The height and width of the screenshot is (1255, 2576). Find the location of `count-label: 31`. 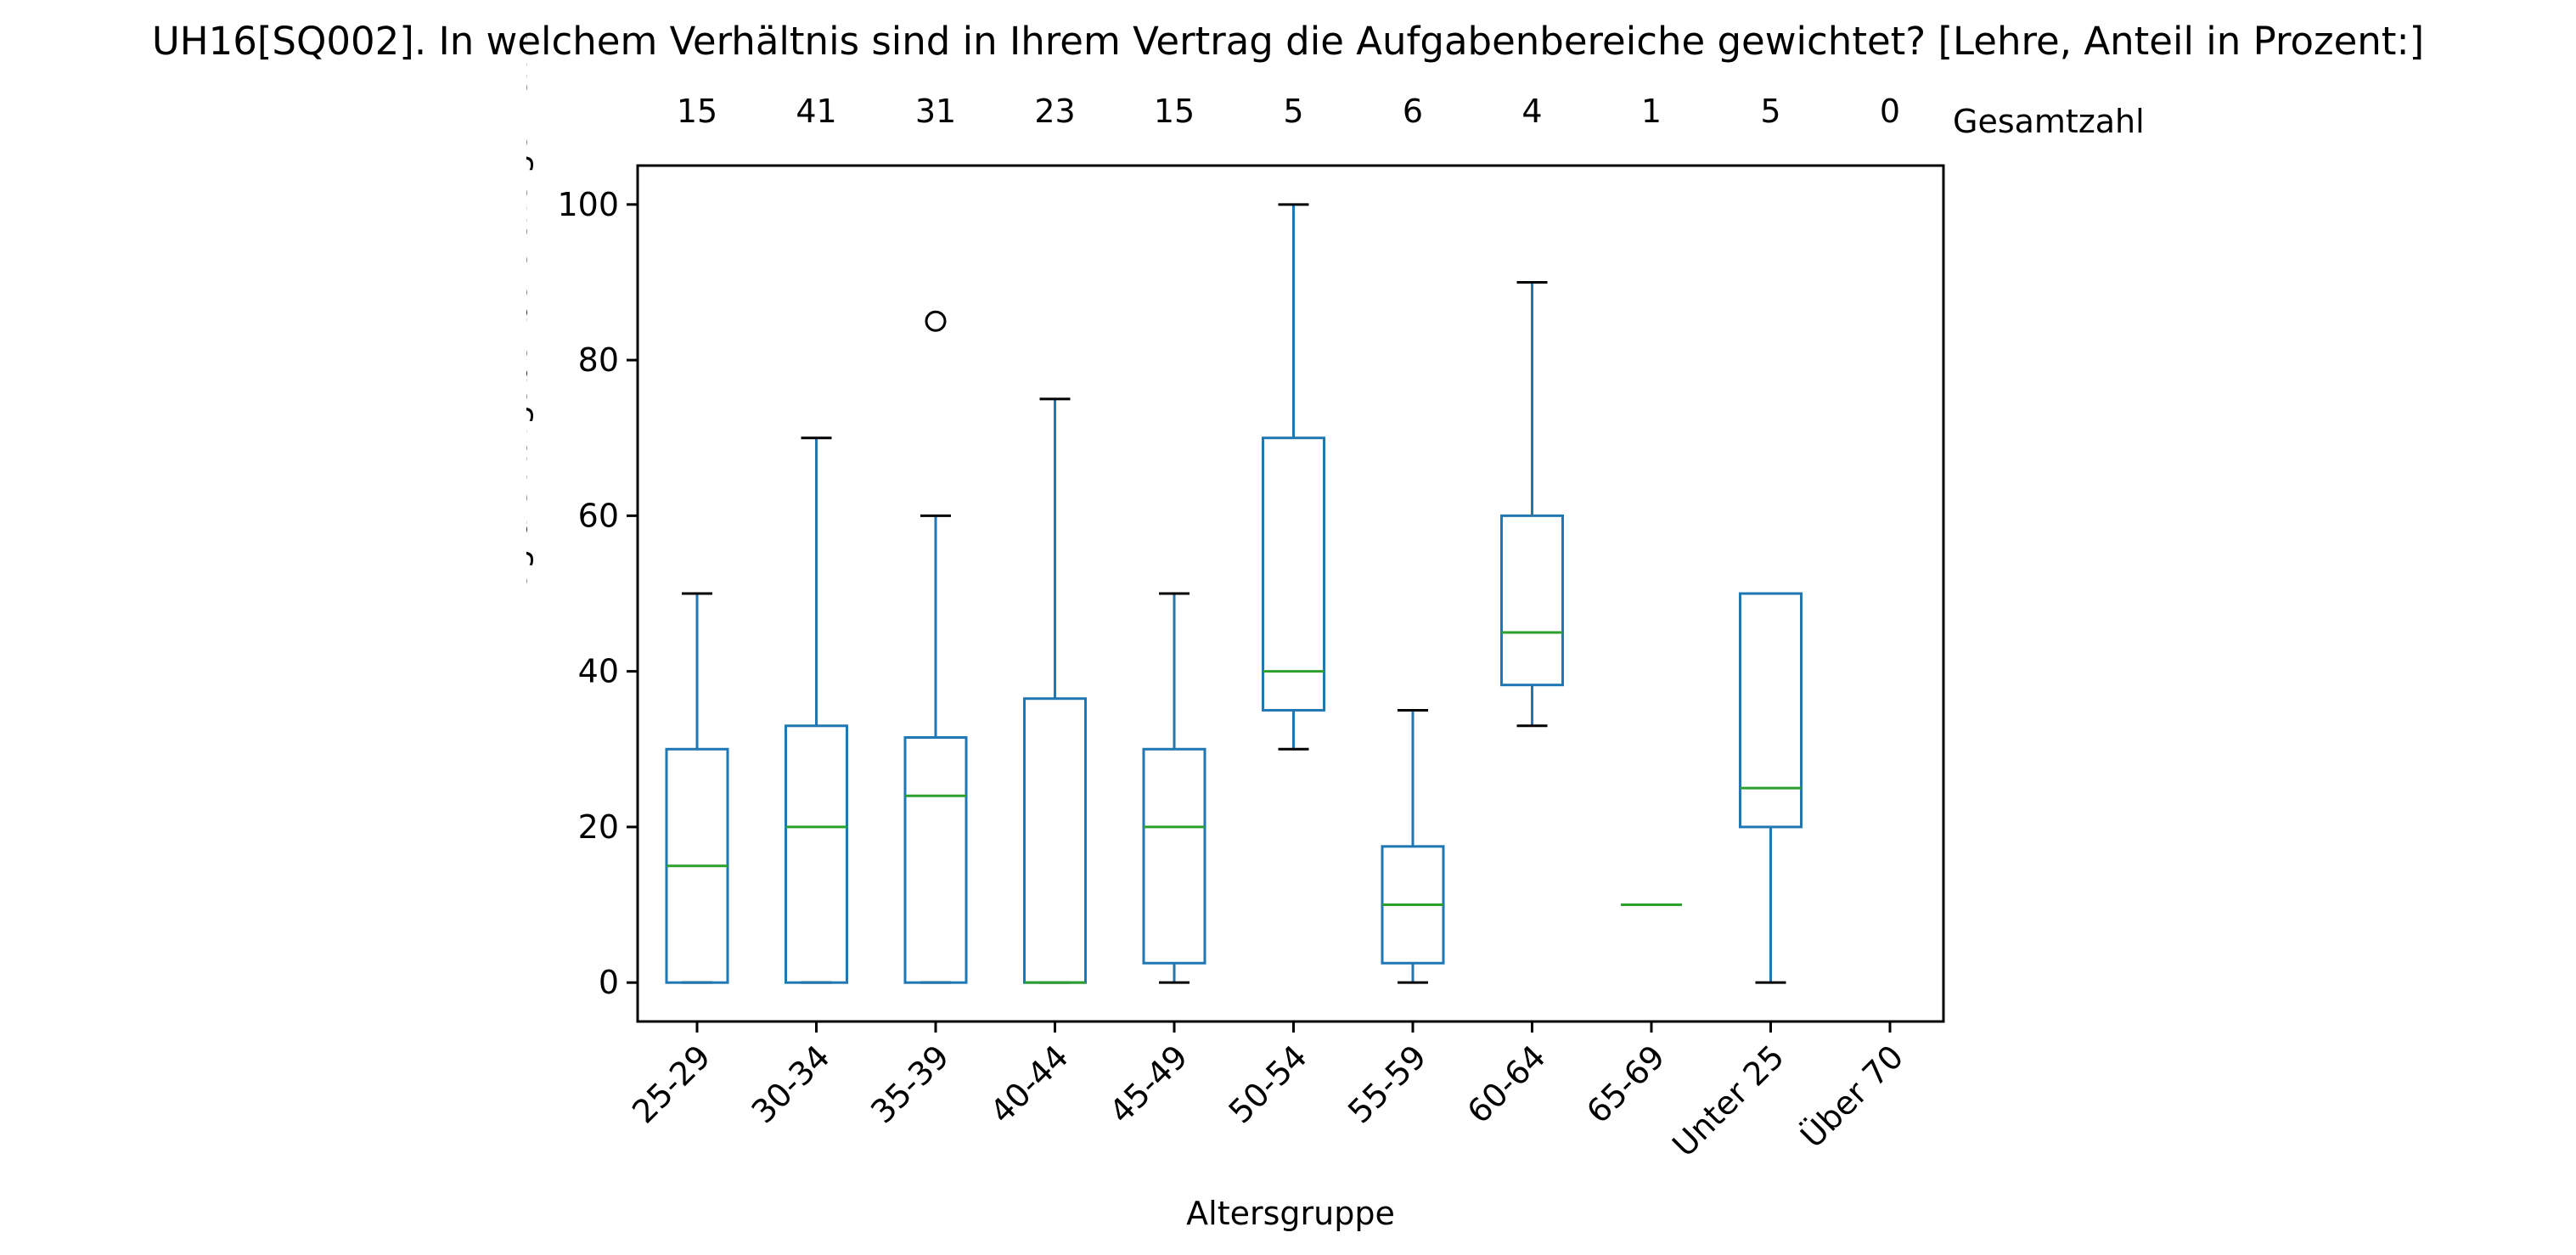

count-label: 31 is located at coordinates (935, 111).